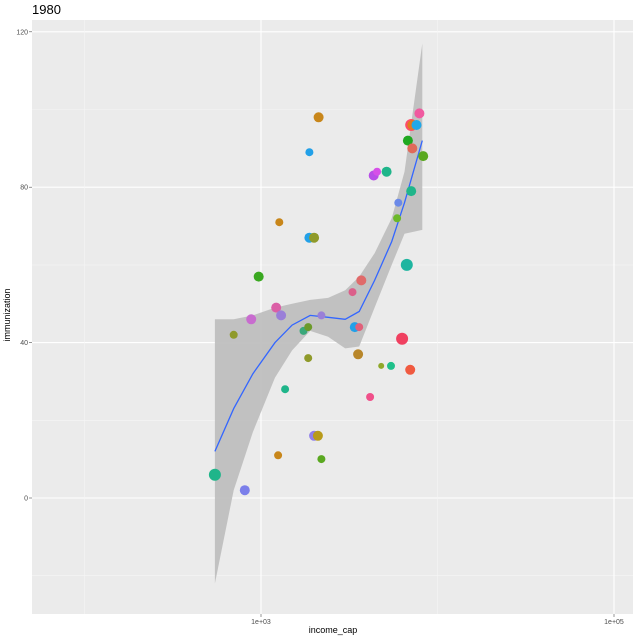  Describe the element at coordinates (7, 314) in the screenshot. I see `y-axis-title: immunization` at that location.